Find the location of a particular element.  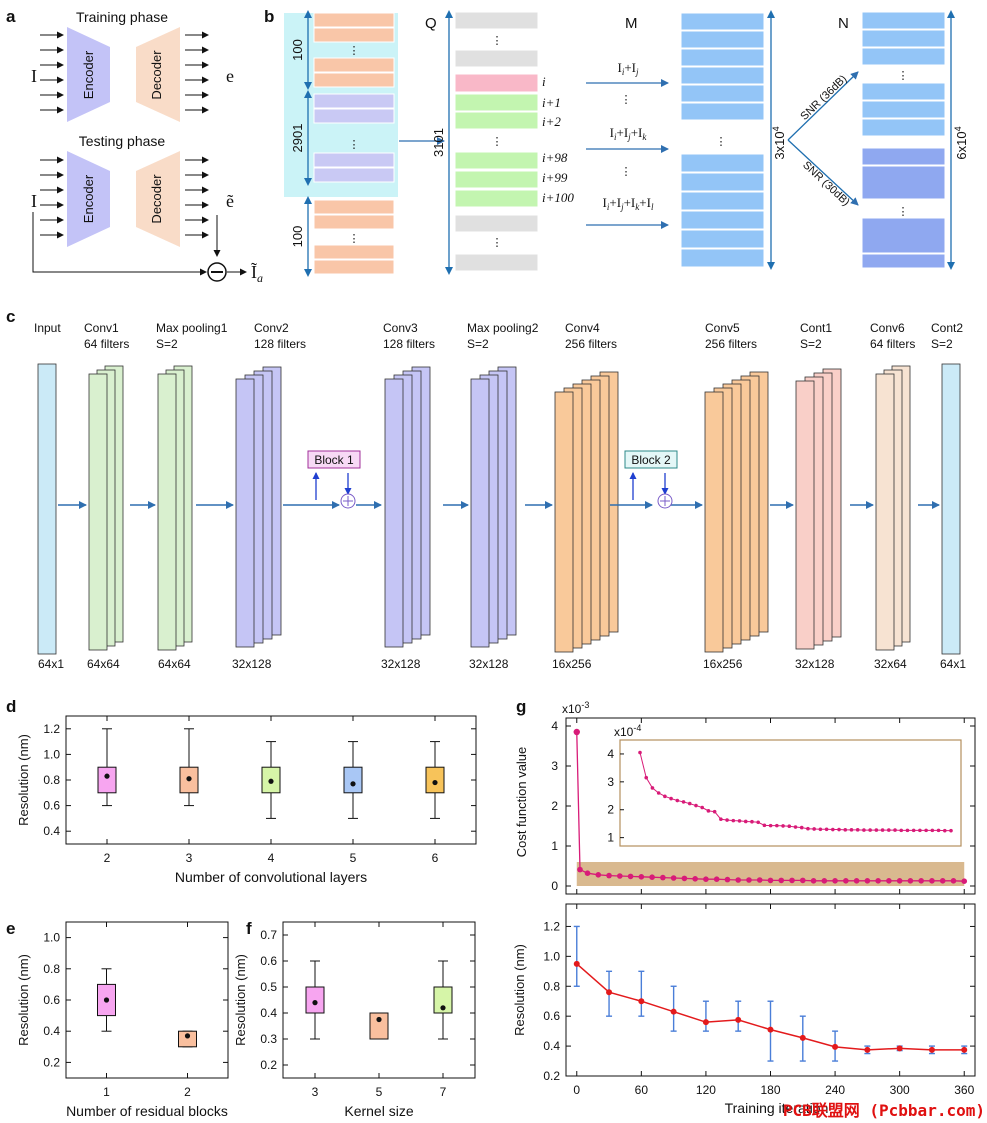

y-axis-label: Resolution (nm) is located at coordinates (23, 1000).